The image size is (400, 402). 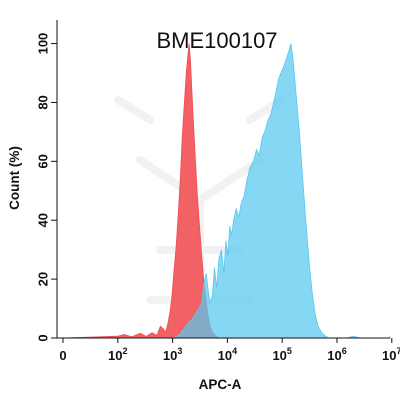 What do you see at coordinates (172, 354) in the screenshot?
I see `x-tick-label: 10³` at bounding box center [172, 354].